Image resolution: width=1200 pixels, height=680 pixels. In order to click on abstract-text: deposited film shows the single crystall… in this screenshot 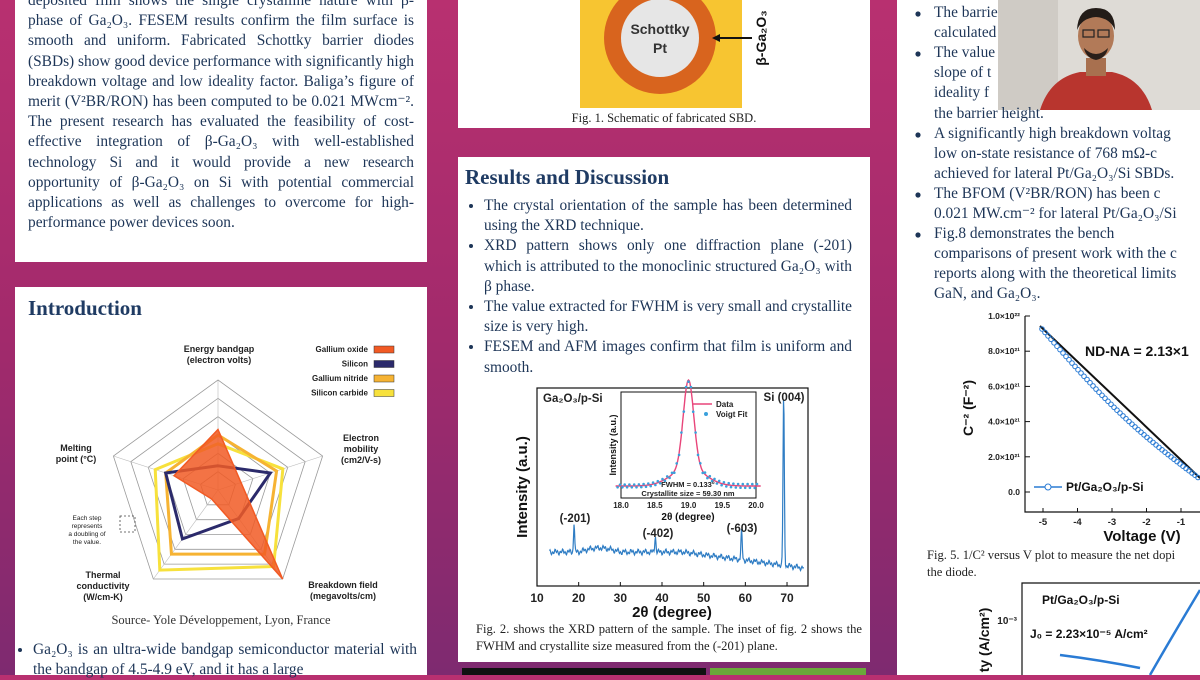, I will do `click(221, 116)`.